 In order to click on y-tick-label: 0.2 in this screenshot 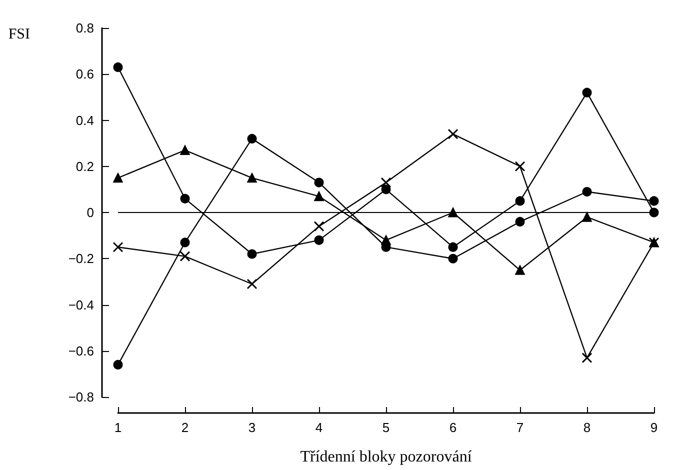, I will do `click(85, 166)`.